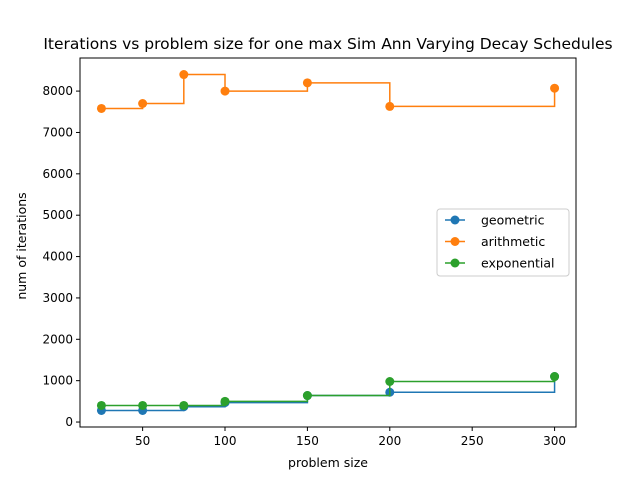 This screenshot has height=480, width=640. I want to click on legend-marker-geometric, so click(455, 220).